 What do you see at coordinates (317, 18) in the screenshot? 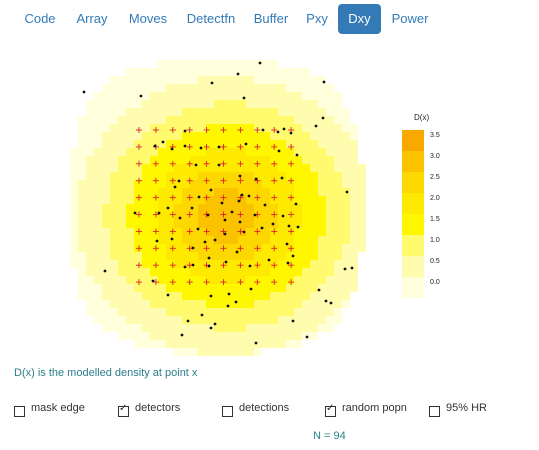
I see `tab-pxy: Pxy` at bounding box center [317, 18].